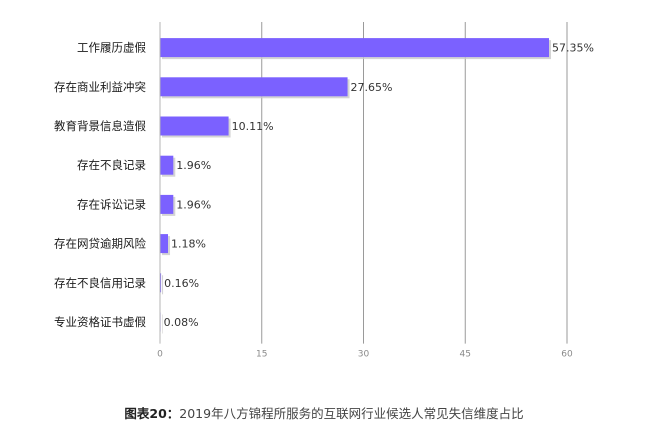 The height and width of the screenshot is (437, 648). What do you see at coordinates (111, 165) in the screenshot?
I see `category-label: 存在不良记录` at bounding box center [111, 165].